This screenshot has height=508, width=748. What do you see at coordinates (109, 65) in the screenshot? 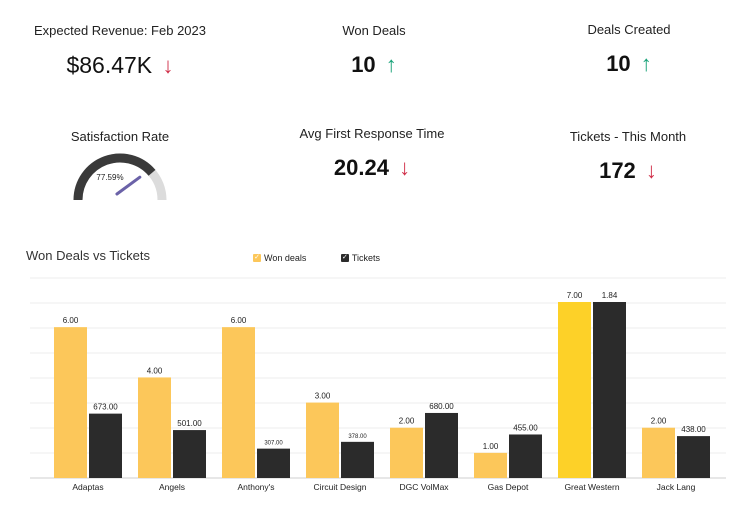
I see `kpi-value: $86.47K` at bounding box center [109, 65].